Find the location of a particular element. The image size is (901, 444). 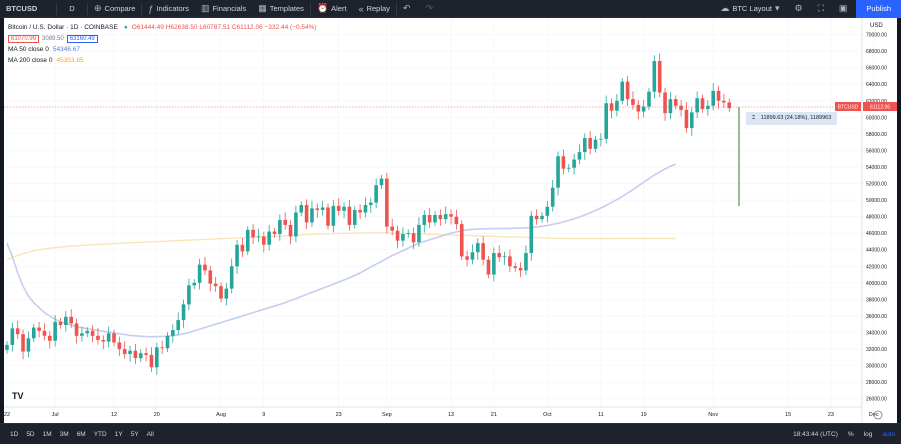

y-tick-label: 54000.00 is located at coordinates (876, 168).